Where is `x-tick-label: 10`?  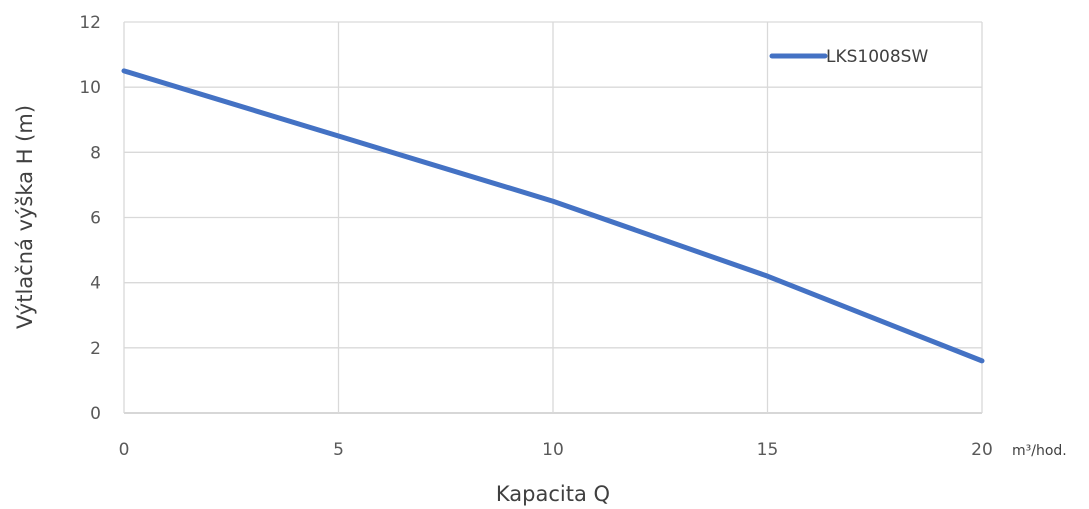
x-tick-label: 10 is located at coordinates (553, 450).